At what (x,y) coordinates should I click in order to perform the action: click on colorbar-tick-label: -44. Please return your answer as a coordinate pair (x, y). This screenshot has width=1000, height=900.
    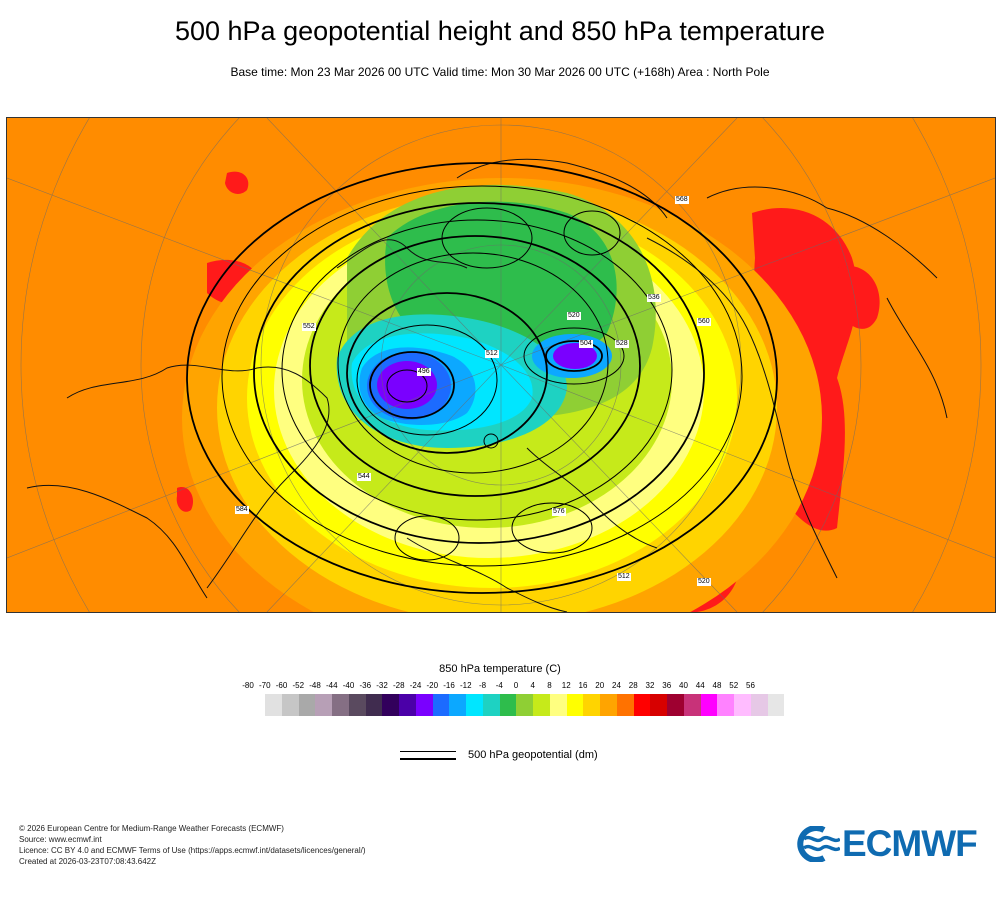
    Looking at the image, I should click on (331, 685).